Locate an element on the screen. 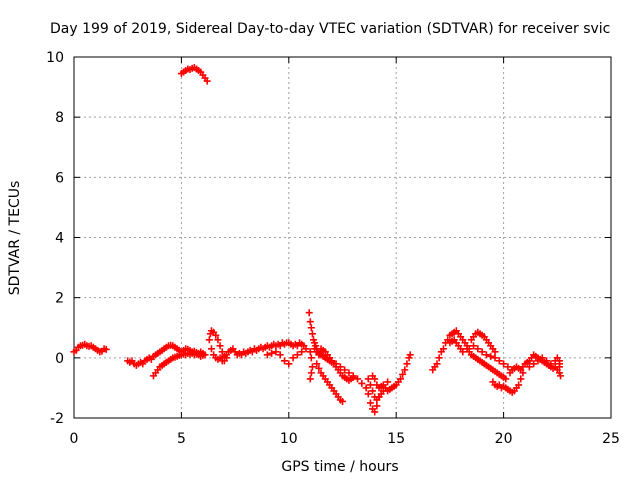 This screenshot has height=480, width=640. y-axis-label: SDTVAR / TECUs is located at coordinates (15, 238).